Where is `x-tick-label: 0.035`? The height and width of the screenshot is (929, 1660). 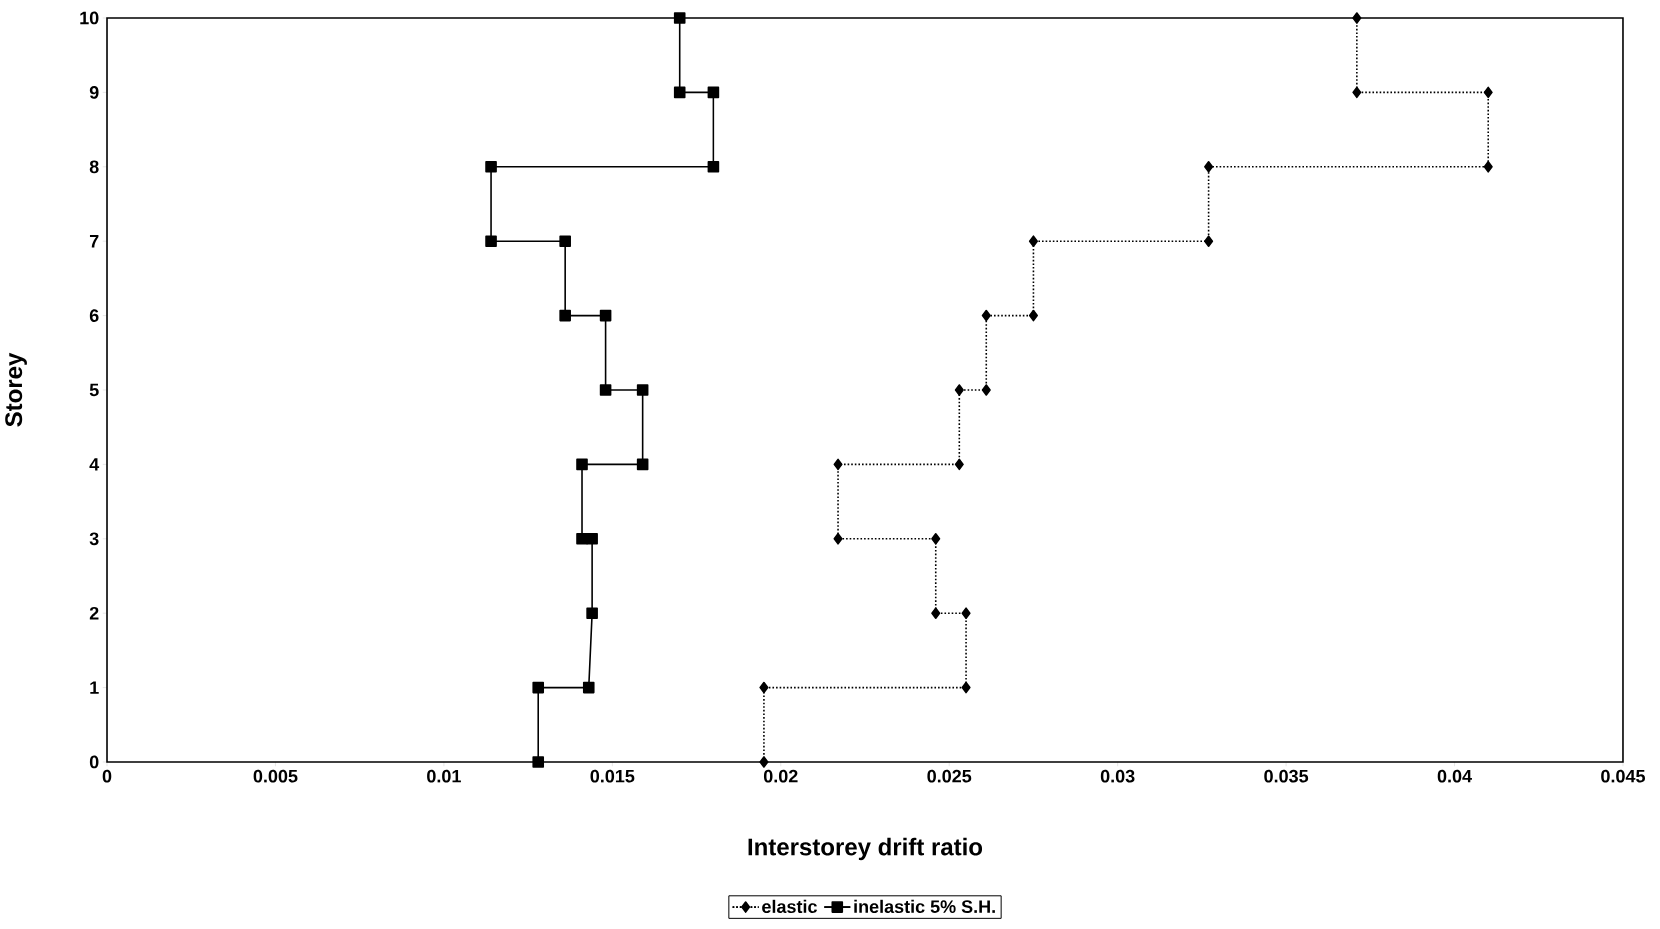
x-tick-label: 0.035 is located at coordinates (1286, 776).